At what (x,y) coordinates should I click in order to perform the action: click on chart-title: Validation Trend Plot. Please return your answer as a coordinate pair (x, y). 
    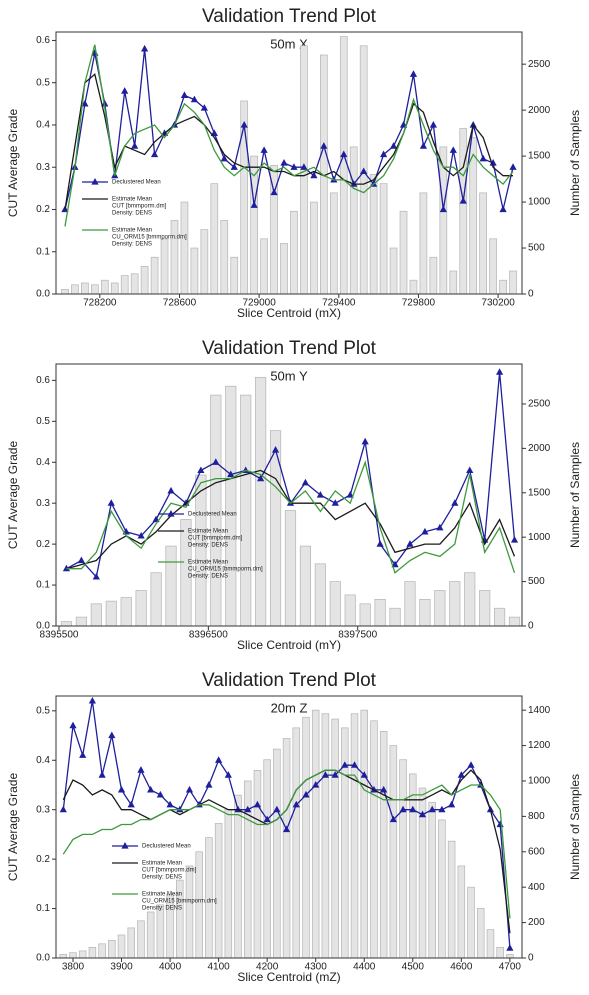
    Looking at the image, I should click on (289, 16).